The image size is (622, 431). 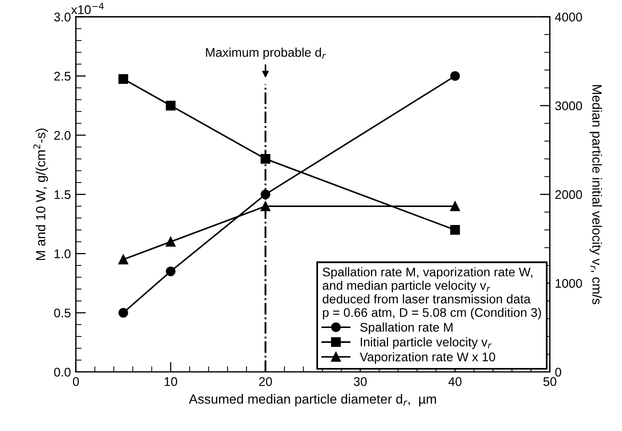 I want to click on y-tick-label: 2.0, so click(x=62, y=135).